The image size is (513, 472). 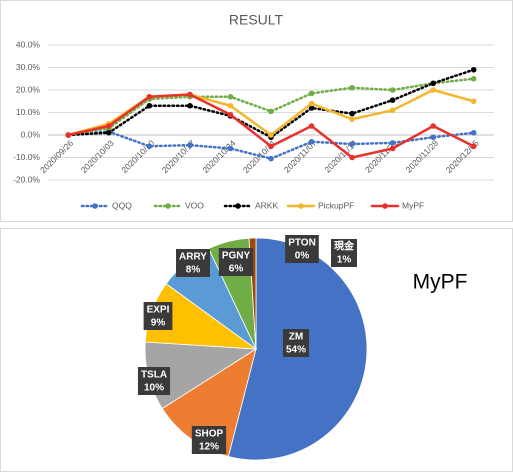 What do you see at coordinates (209, 434) in the screenshot?
I see `data-label-name: SHOP` at bounding box center [209, 434].